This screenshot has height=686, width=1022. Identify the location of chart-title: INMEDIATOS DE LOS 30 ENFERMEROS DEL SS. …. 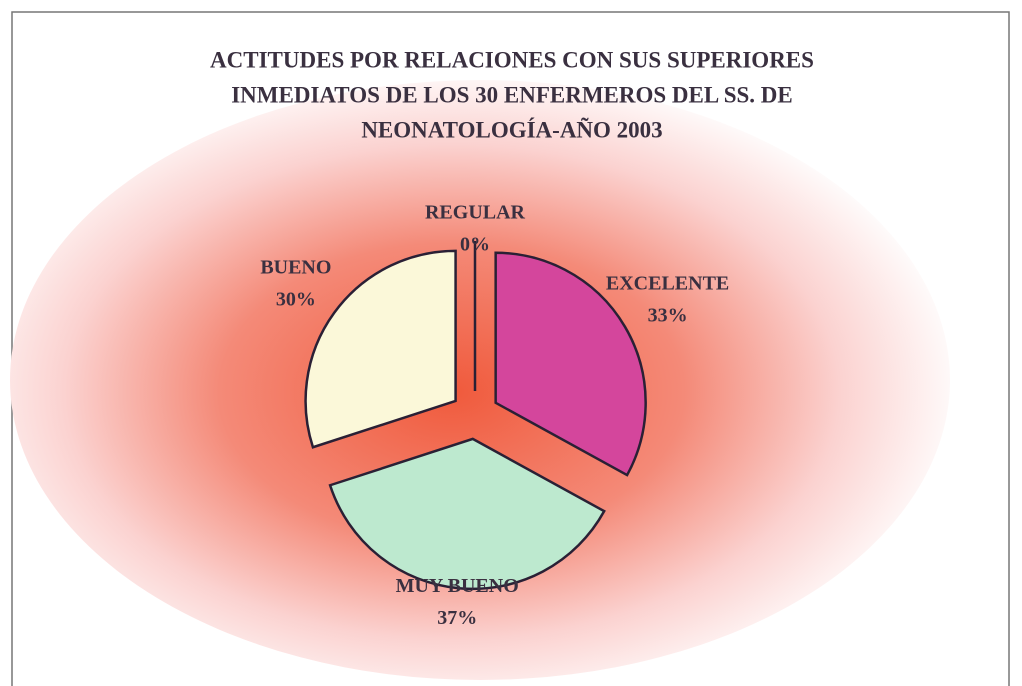
(512, 94).